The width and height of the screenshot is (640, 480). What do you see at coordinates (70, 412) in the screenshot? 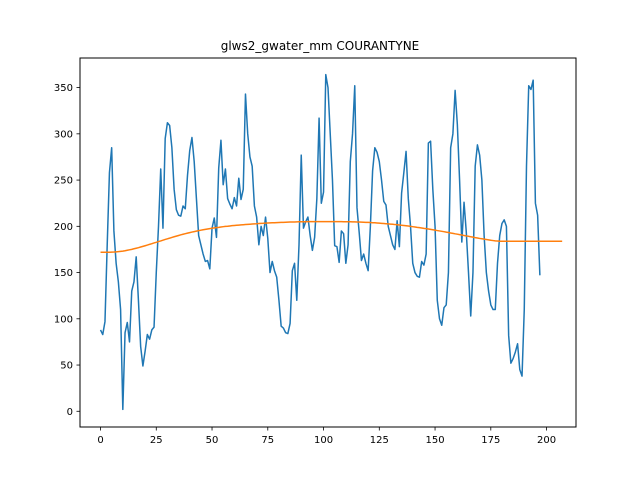
I see `y-tick-label: 0` at bounding box center [70, 412].